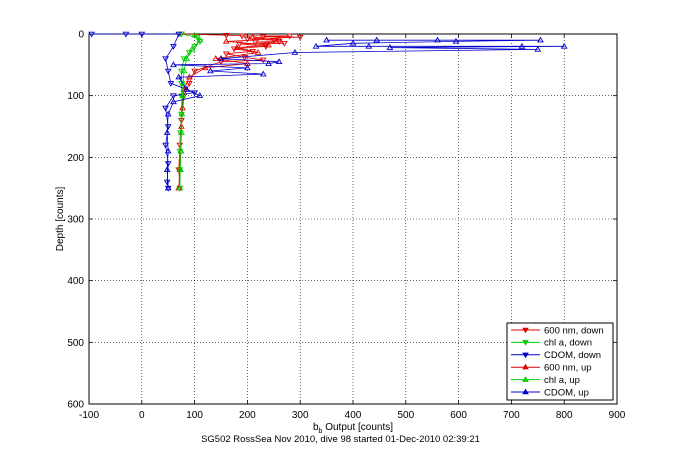 This screenshot has height=454, width=681. I want to click on x-tick-label: 100, so click(194, 415).